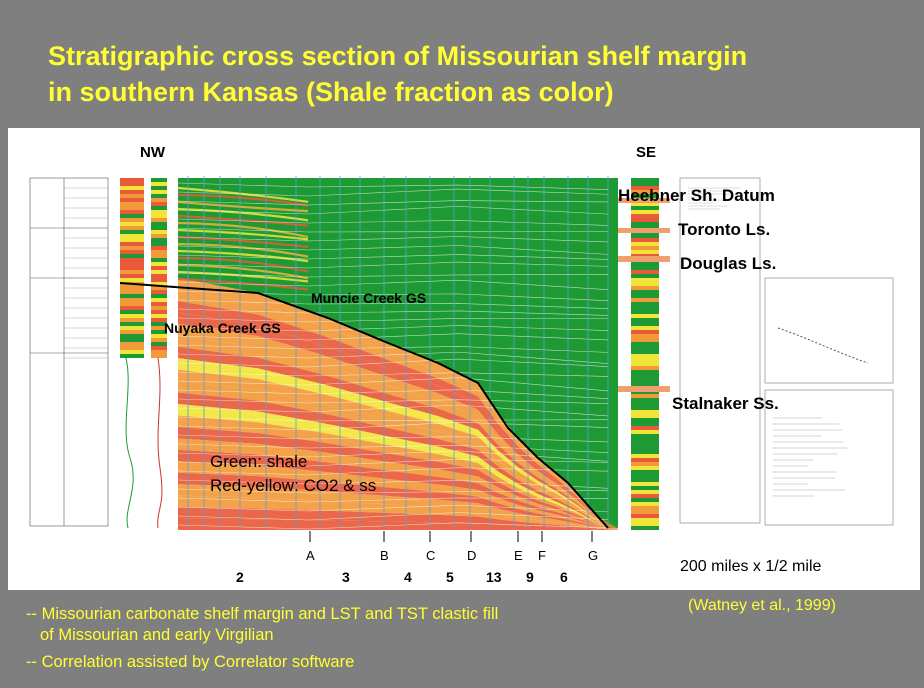  I want to click on gamma-curve, so click(129, 443).